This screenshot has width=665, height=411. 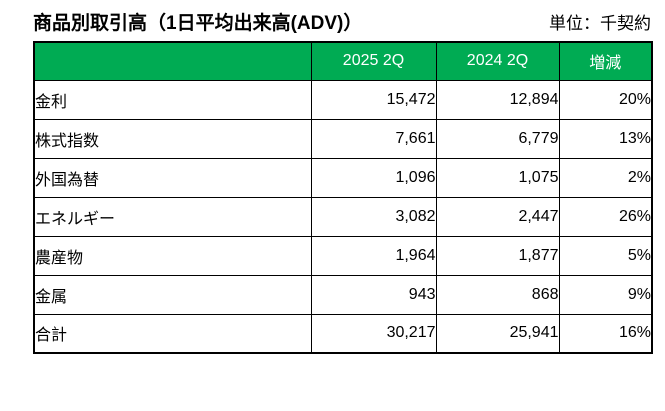 What do you see at coordinates (497, 255) in the screenshot?
I see `value-2024-2q: 1,877` at bounding box center [497, 255].